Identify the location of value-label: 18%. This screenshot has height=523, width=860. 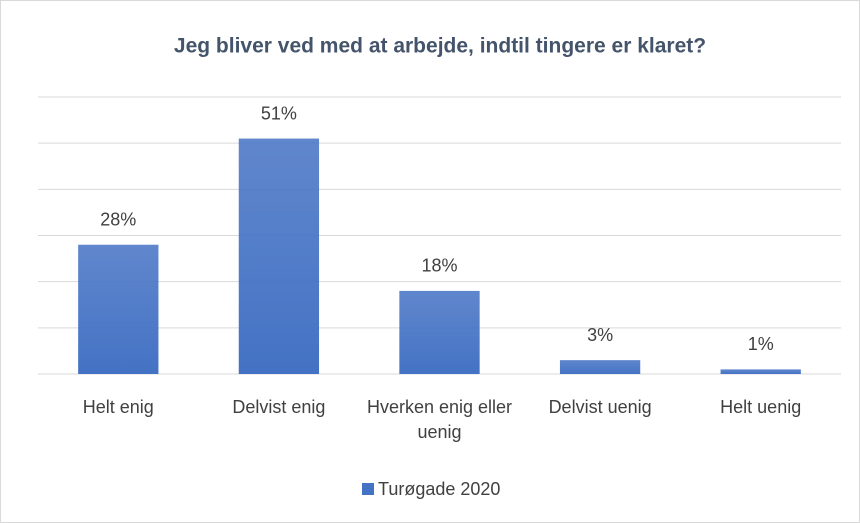
(439, 266).